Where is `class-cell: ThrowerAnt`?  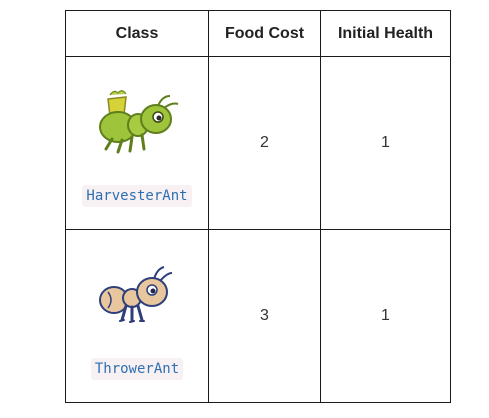
class-cell: ThrowerAnt is located at coordinates (137, 316).